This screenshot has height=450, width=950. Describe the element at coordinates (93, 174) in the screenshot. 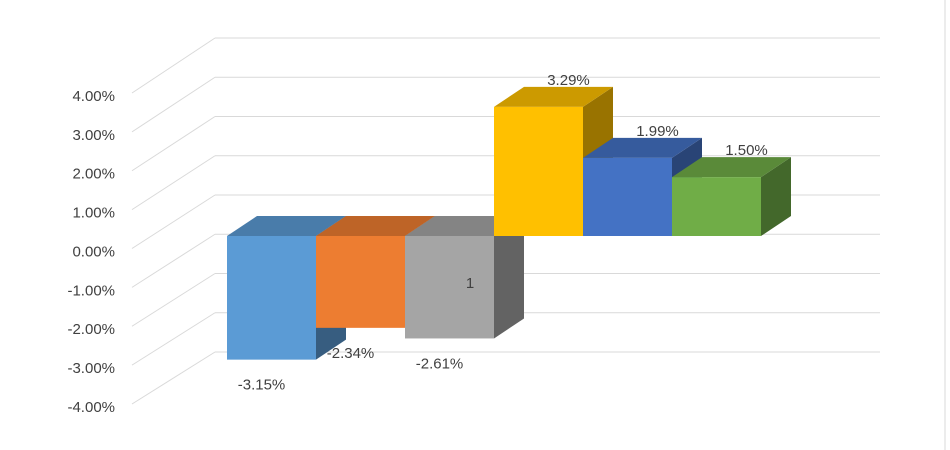

I see `y-tick-label: 2.00%` at that location.